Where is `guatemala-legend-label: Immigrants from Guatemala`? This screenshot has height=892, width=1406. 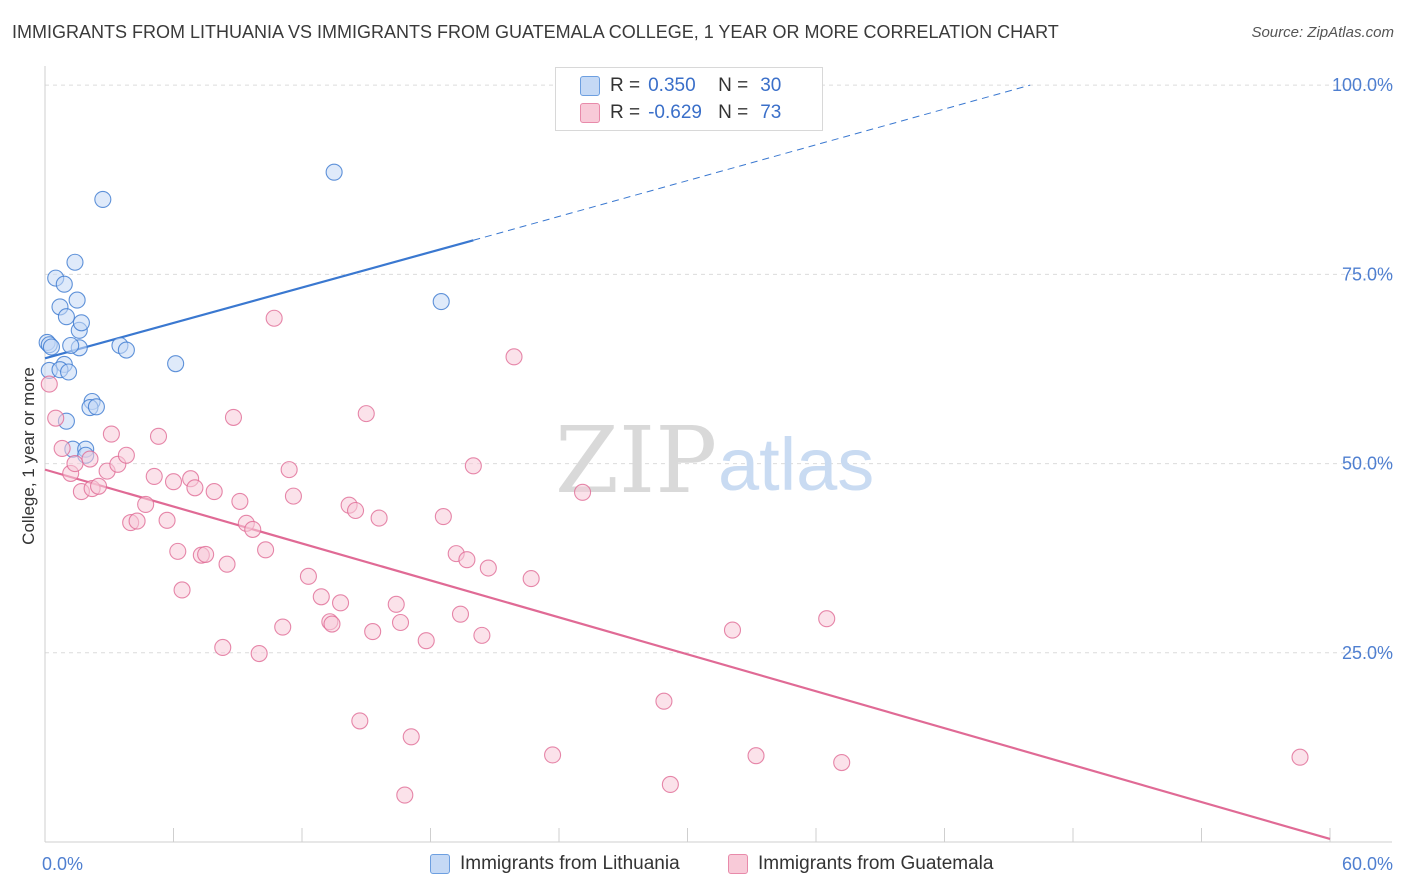 guatemala-legend-label: Immigrants from Guatemala is located at coordinates (876, 863).